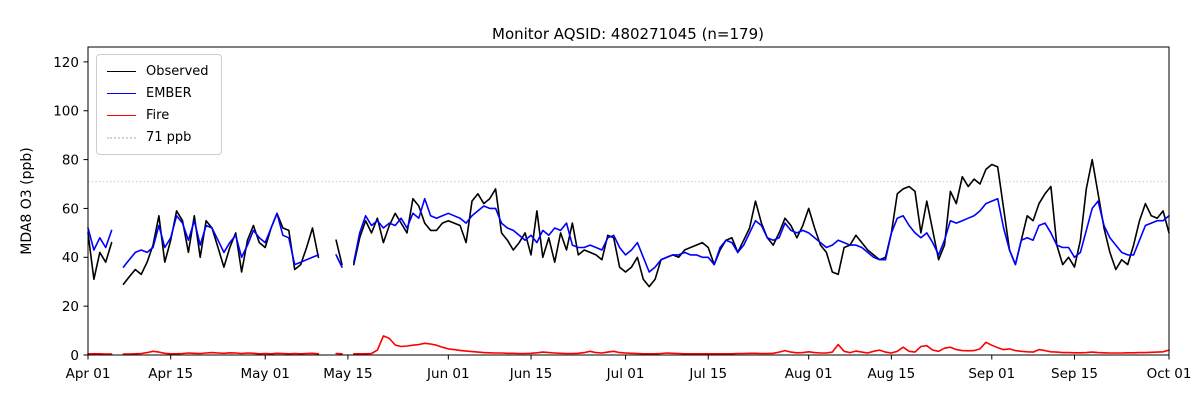 Image resolution: width=1200 pixels, height=400 pixels. What do you see at coordinates (70, 258) in the screenshot?
I see `y-tick-label: 40` at bounding box center [70, 258].